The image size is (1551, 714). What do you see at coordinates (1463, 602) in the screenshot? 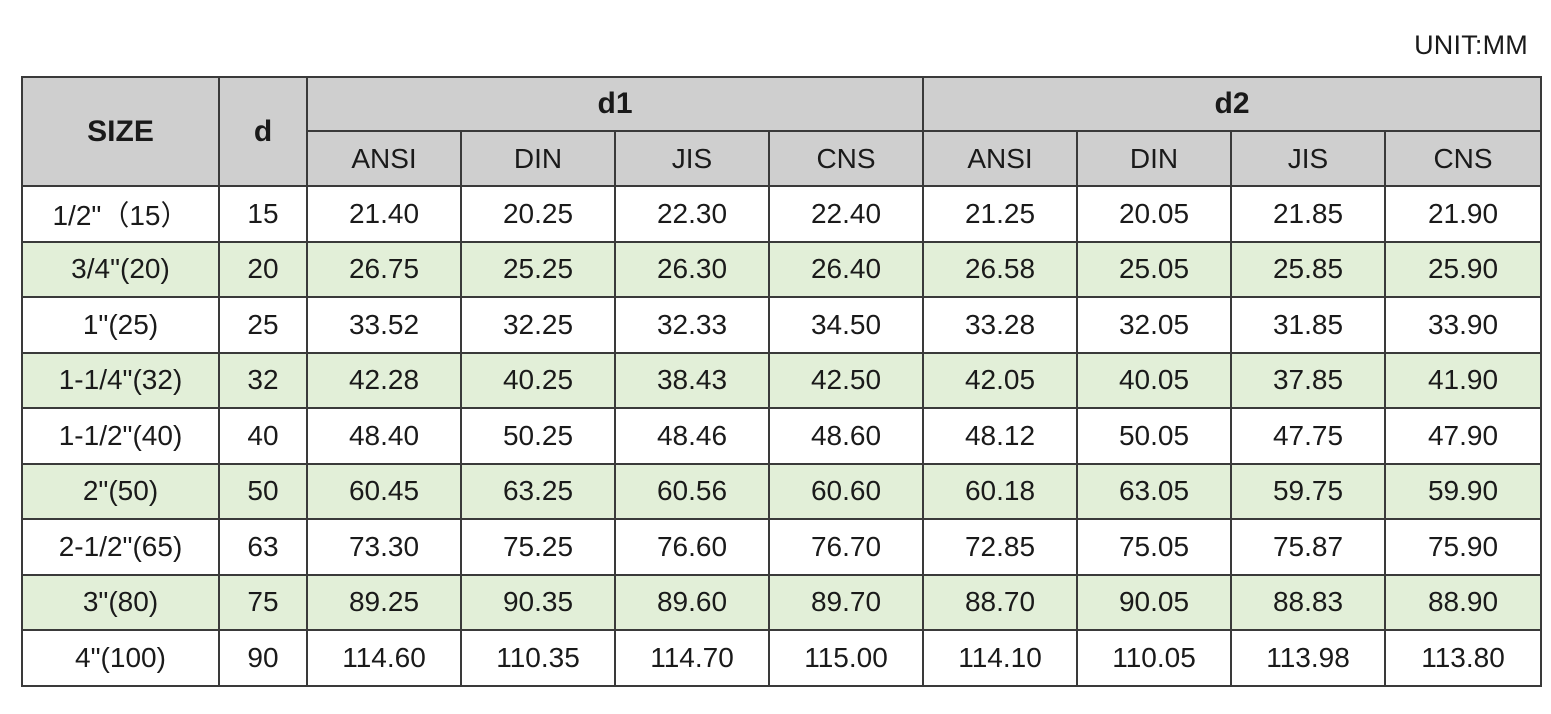
I see `cell-d2-cns: 88.90` at bounding box center [1463, 602].